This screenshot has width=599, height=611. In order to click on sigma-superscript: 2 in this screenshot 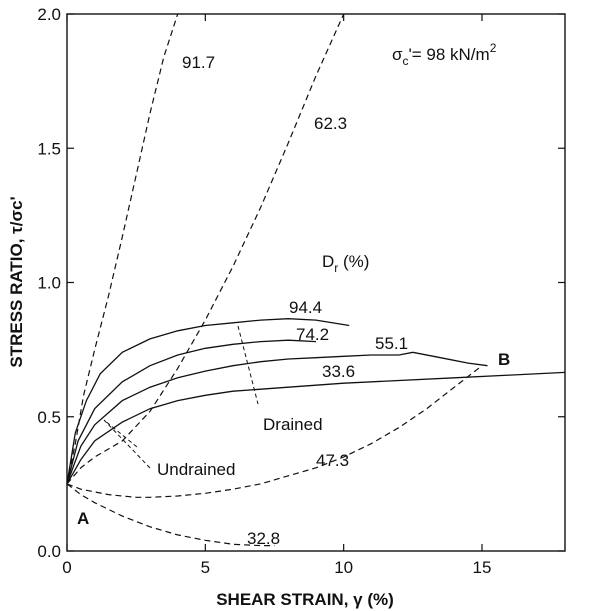, I will do `click(493, 48)`.